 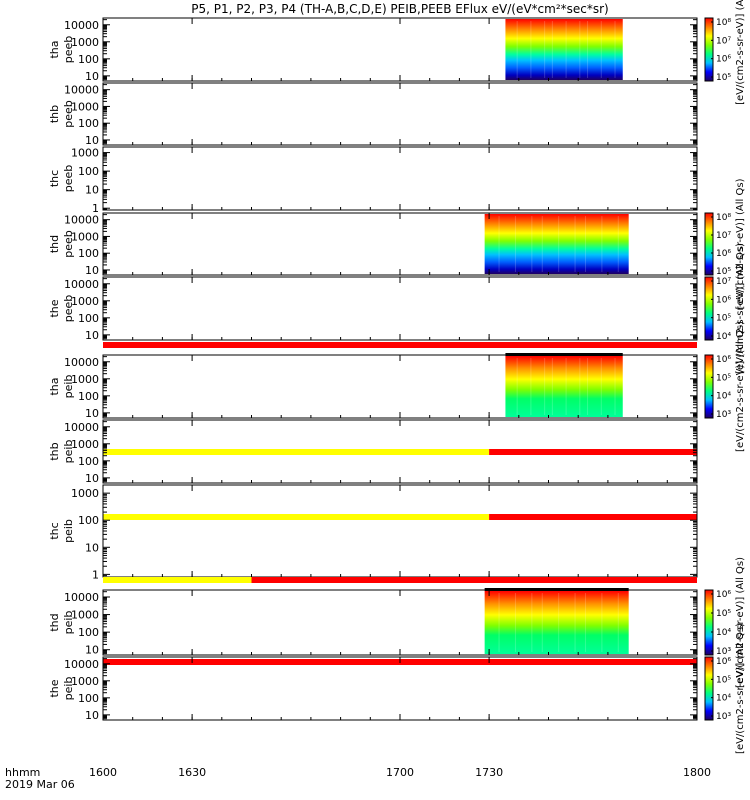 I want to click on x-tick-label: 1730, so click(x=489, y=772).